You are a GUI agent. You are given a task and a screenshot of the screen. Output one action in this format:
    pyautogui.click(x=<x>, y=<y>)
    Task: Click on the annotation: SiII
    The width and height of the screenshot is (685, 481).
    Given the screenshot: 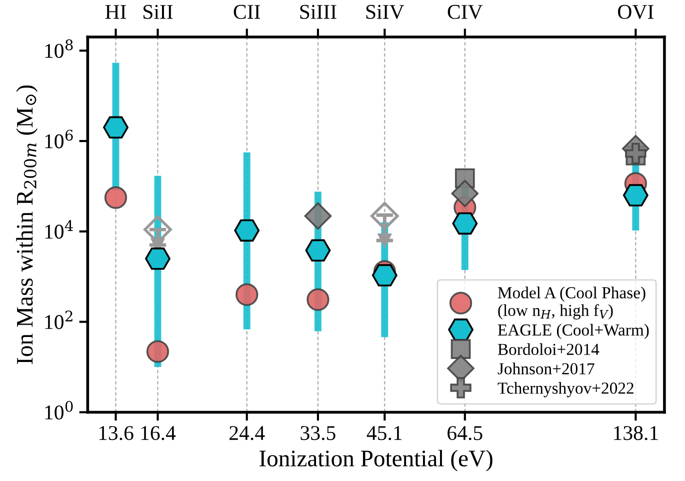 What is the action you would take?
    pyautogui.click(x=158, y=11)
    